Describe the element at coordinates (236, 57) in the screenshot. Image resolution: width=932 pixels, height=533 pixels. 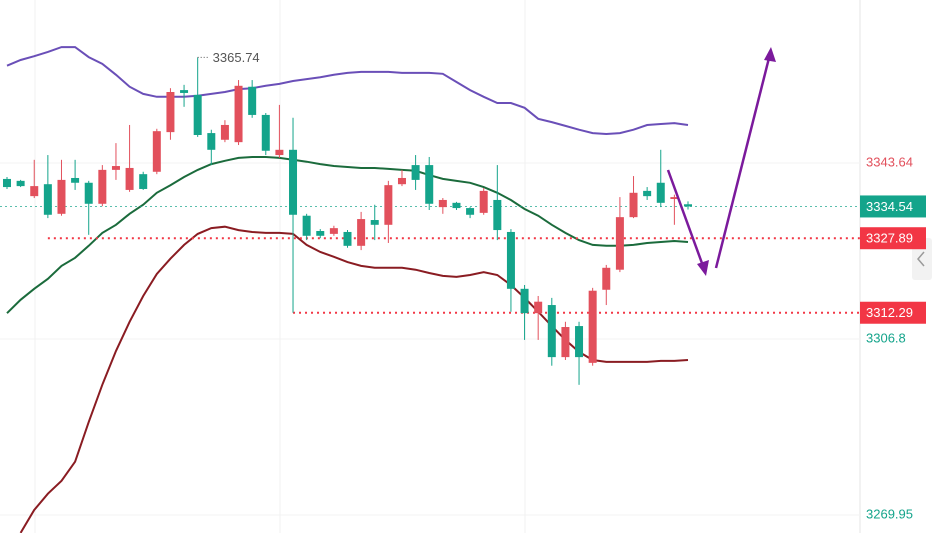
I see `high-label: 3365.74` at that location.